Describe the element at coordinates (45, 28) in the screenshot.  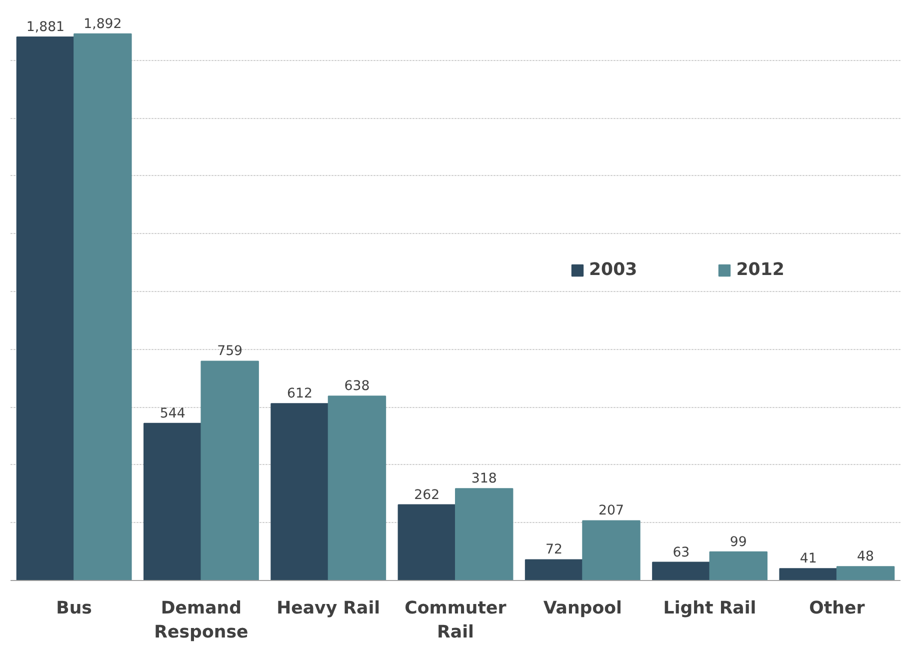
I see `data-label: 1,881` at that location.